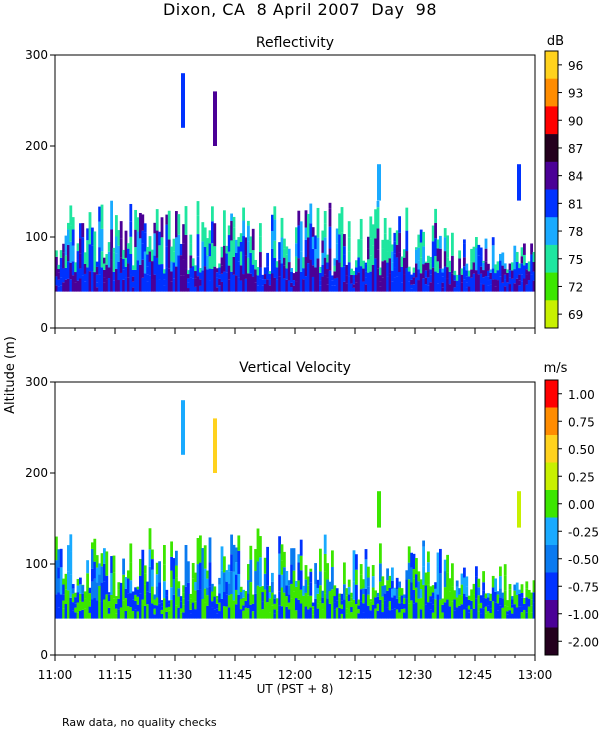 This screenshot has width=600, height=750. I want to click on y-tick-label: 0, so click(44, 328).